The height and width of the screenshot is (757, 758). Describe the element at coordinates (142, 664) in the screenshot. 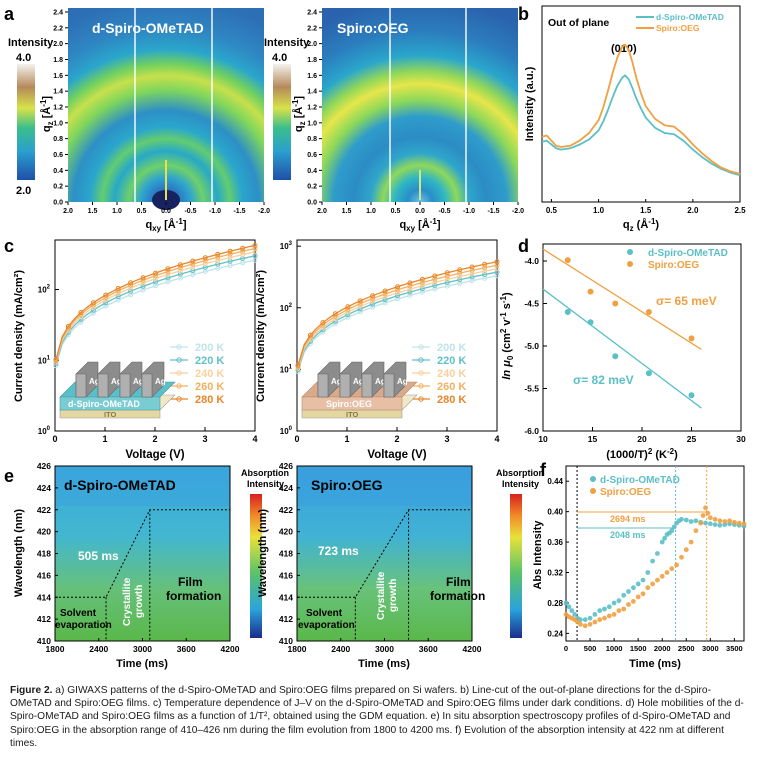

I see `panel-e-left-xlabel: Time (ms)` at that location.